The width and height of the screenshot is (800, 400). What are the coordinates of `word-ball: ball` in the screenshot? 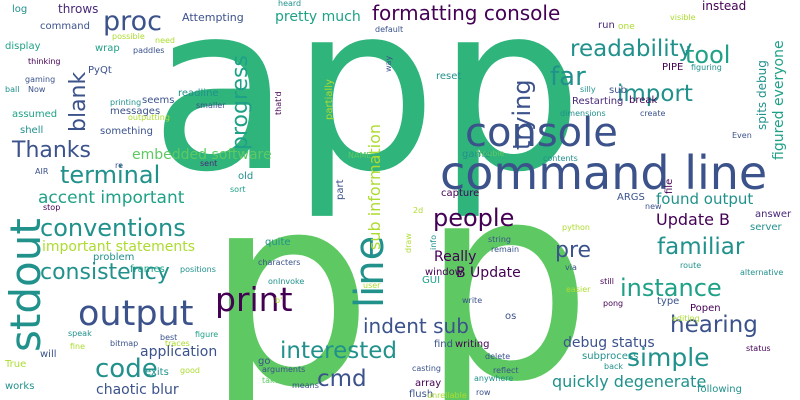 It's located at (12, 89).